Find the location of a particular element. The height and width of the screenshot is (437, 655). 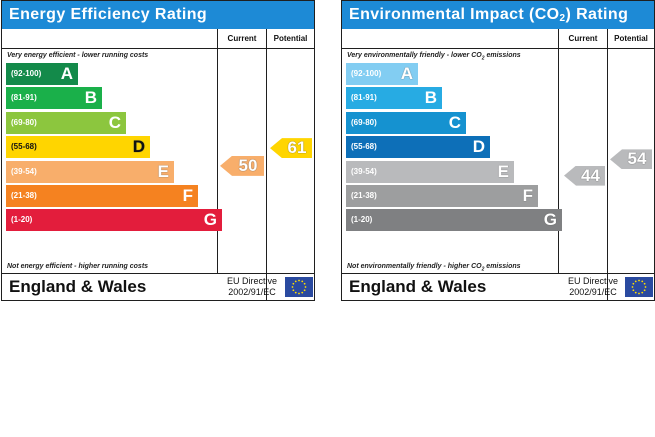

current-rating-value: 50 is located at coordinates (248, 165).